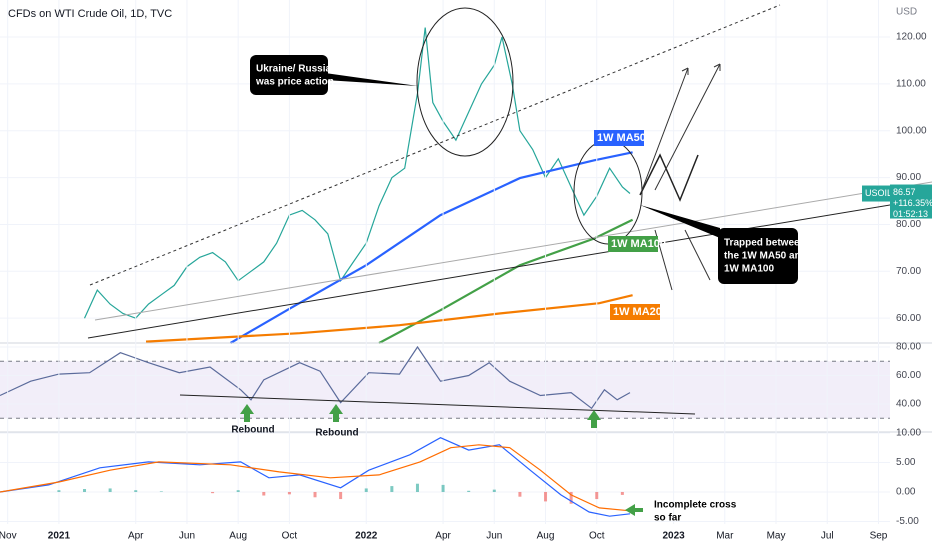  What do you see at coordinates (911, 37) in the screenshot?
I see `y-tick-label: 120.00` at bounding box center [911, 37].